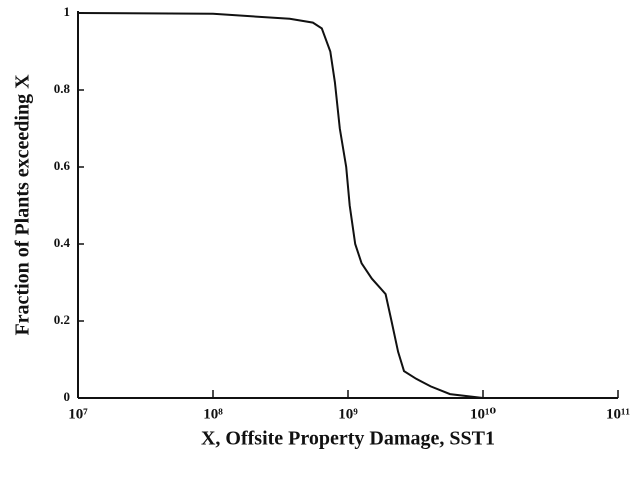 This screenshot has height=478, width=630. I want to click on y-tick-label: 0.8, so click(62, 88).